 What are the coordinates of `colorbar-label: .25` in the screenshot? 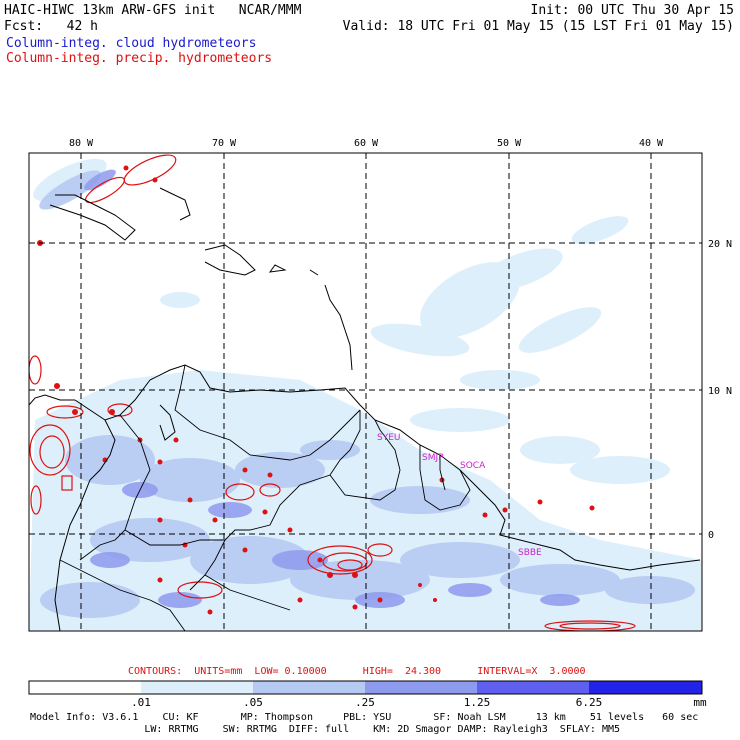 It's located at (365, 702).